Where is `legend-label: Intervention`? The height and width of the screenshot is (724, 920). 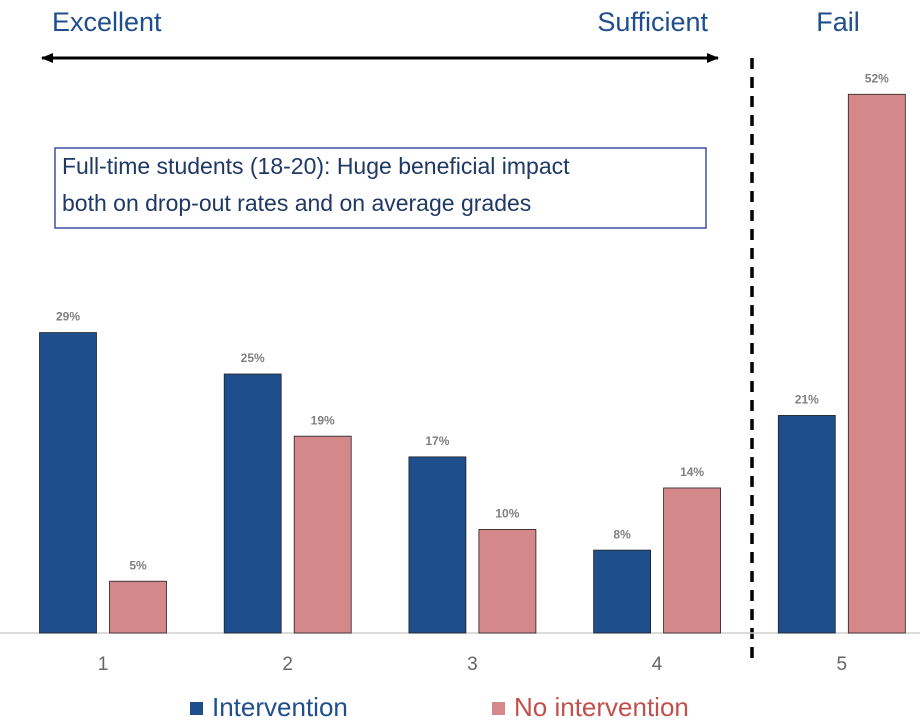
legend-label: Intervention is located at coordinates (280, 707).